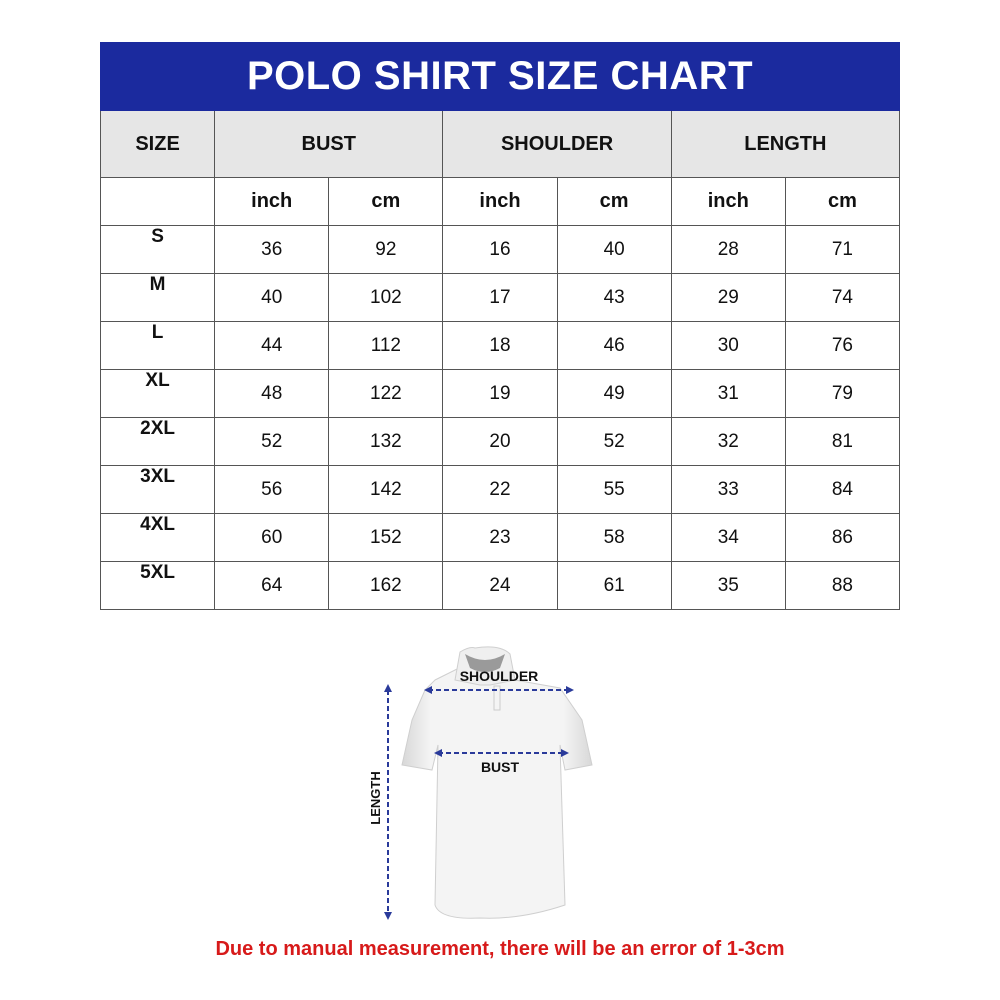 The image size is (1000, 1000). Describe the element at coordinates (272, 345) in the screenshot. I see `measurement-cell: 44` at that location.